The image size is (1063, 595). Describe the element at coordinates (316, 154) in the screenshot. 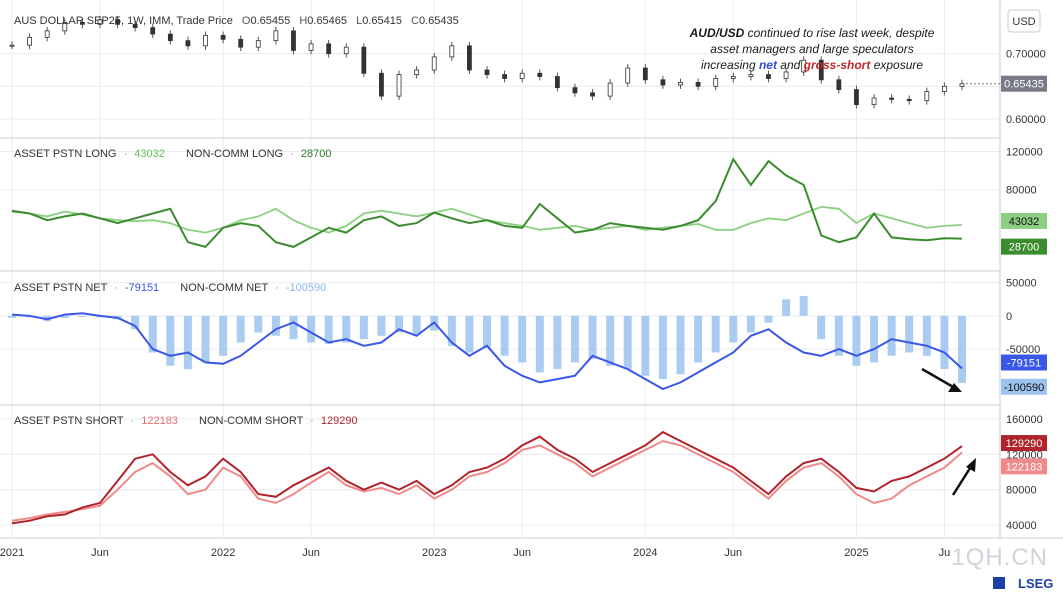

I see `legend-noncomm-long-value: 28700` at that location.